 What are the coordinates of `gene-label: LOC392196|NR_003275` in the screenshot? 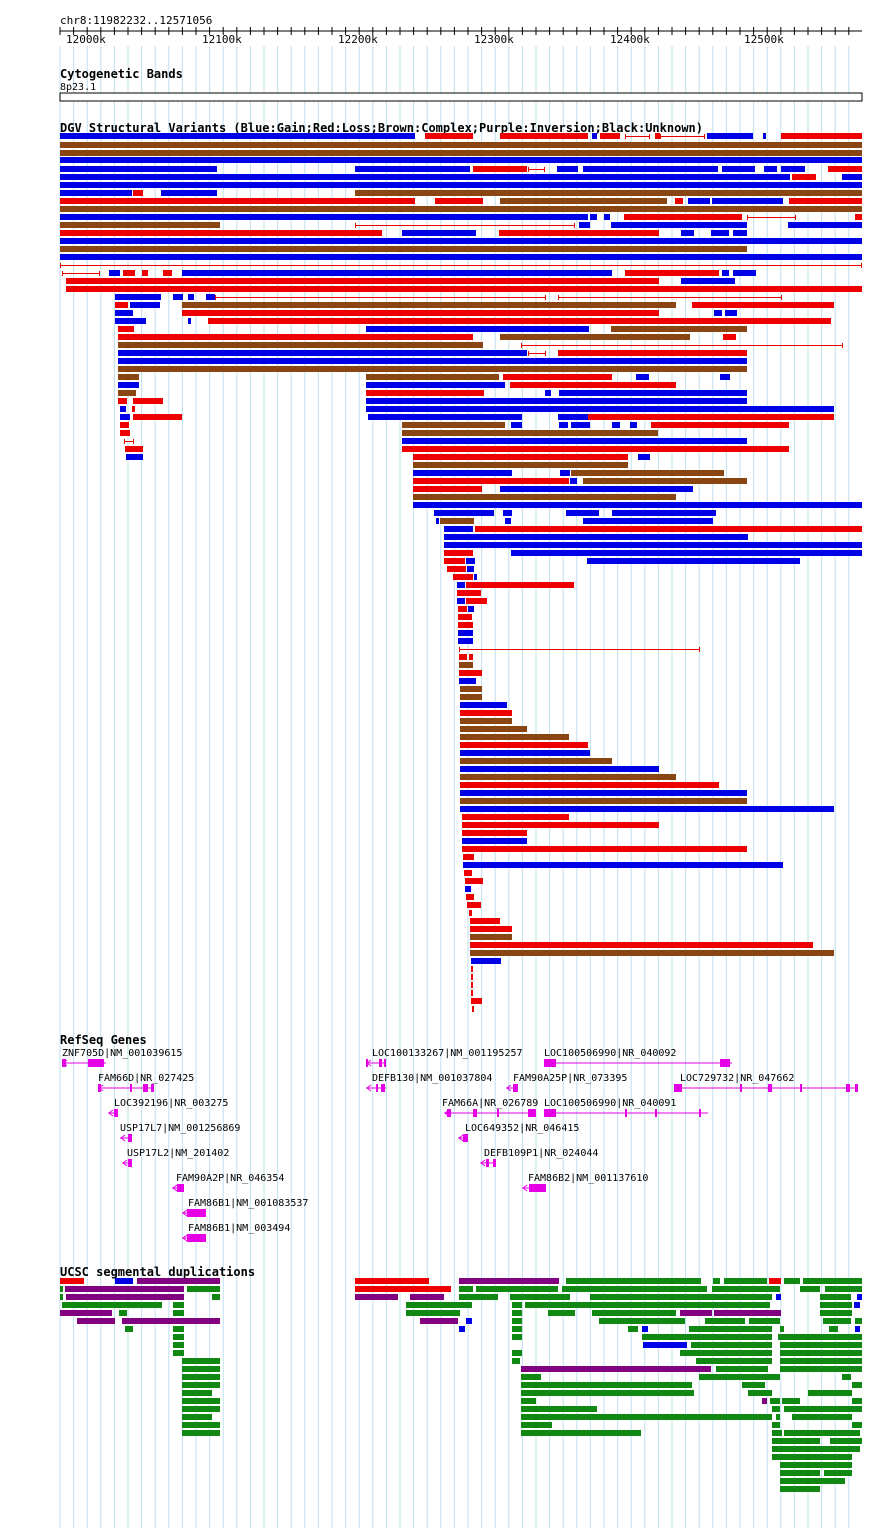 It's located at (171, 1103).